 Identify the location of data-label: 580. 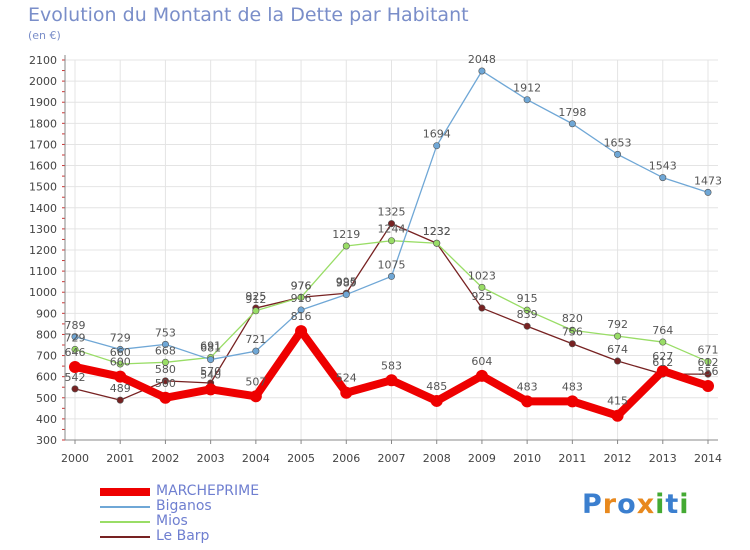
(165, 369).